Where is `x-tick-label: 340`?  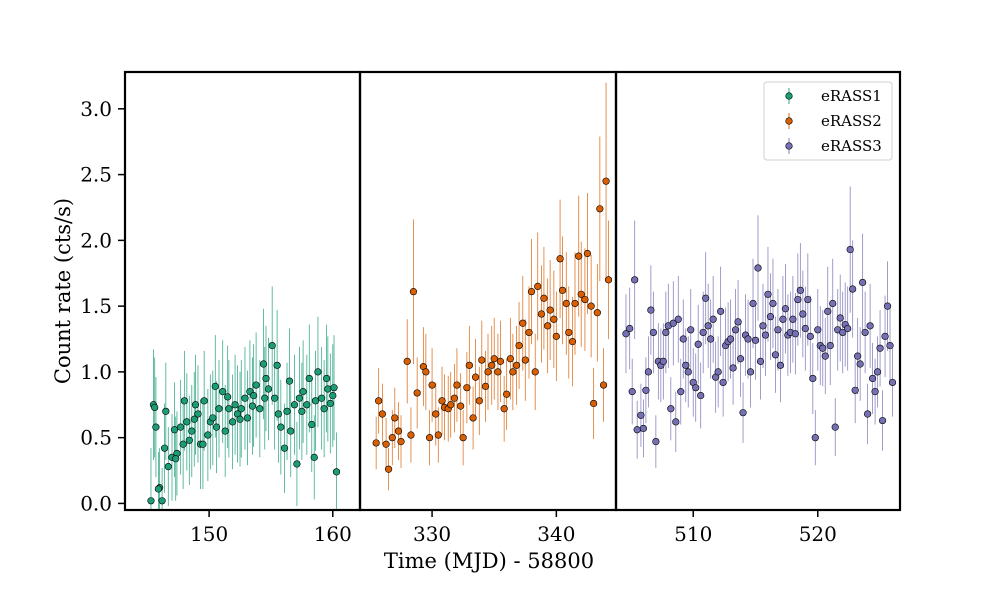 x-tick-label: 340 is located at coordinates (556, 534).